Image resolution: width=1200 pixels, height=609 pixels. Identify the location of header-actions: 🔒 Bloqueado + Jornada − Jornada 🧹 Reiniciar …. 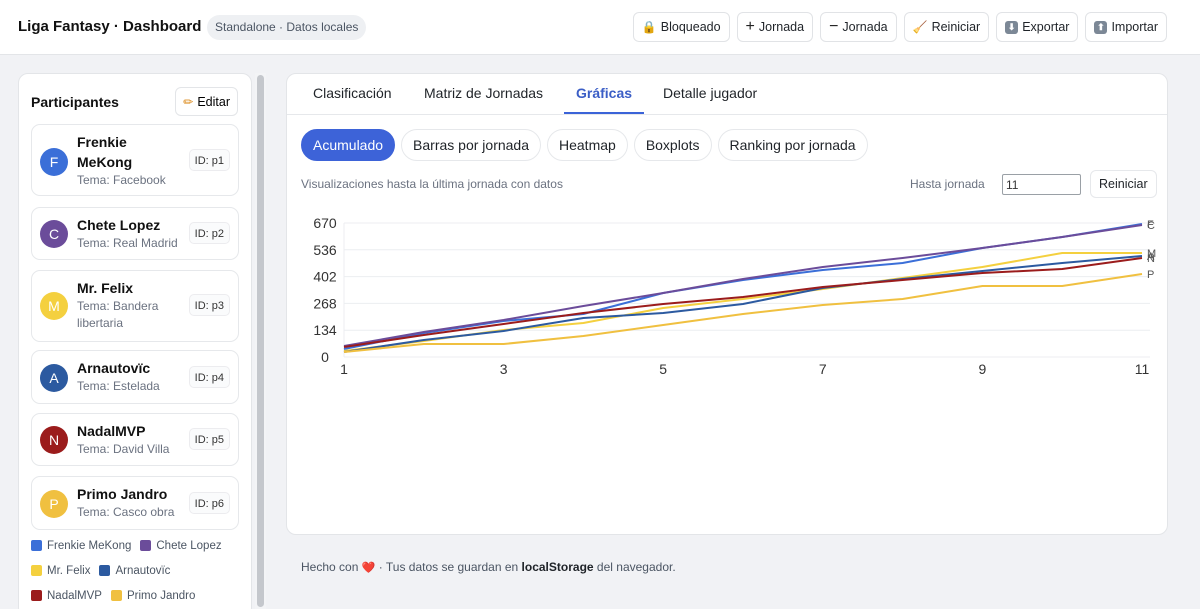
(899, 27).